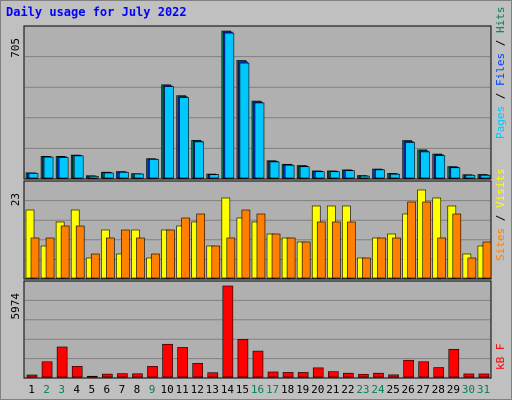 The width and height of the screenshot is (512, 400). Describe the element at coordinates (182, 389) in the screenshot. I see `x-tick-label: 11` at that location.